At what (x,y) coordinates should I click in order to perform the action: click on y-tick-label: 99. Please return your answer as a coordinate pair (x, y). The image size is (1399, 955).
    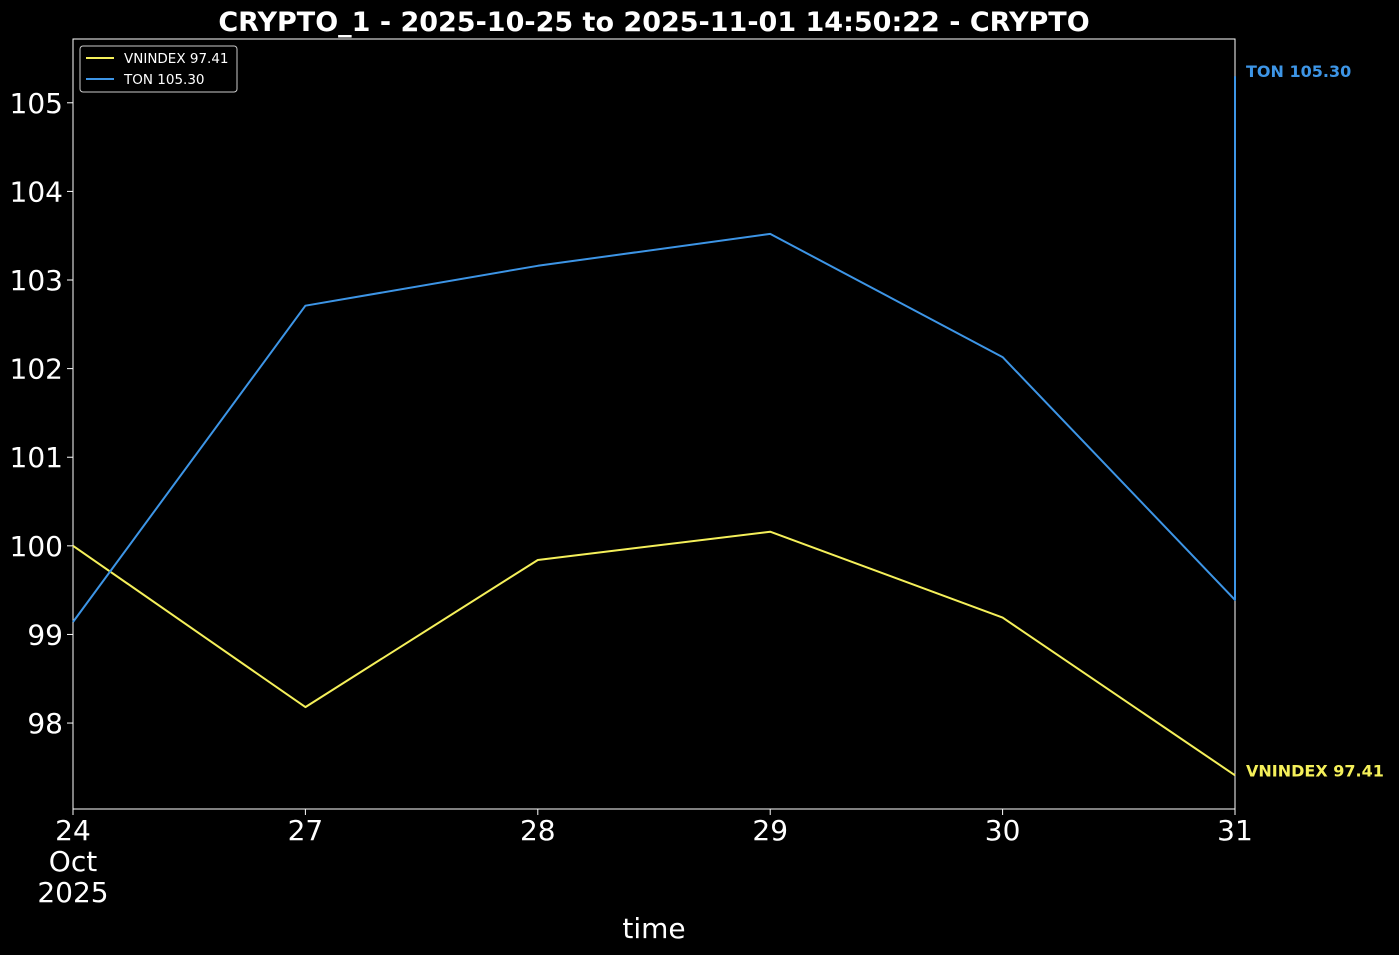
    Looking at the image, I should click on (45, 634).